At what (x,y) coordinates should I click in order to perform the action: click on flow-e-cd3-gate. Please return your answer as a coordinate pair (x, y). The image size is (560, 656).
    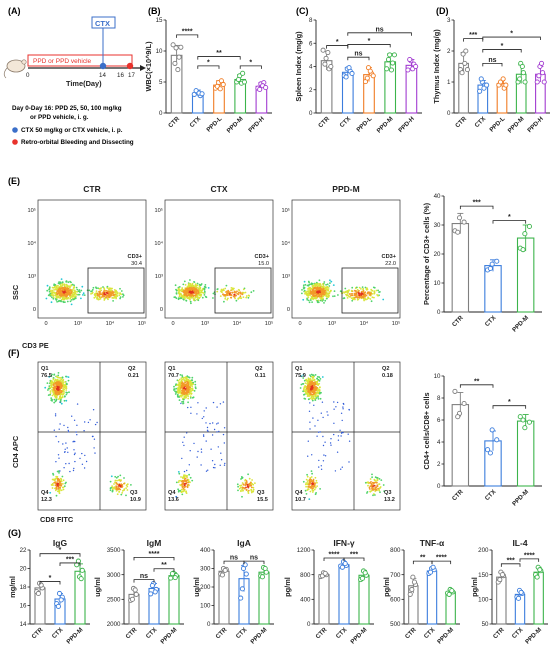
    Looking at the image, I should click on (370, 290).